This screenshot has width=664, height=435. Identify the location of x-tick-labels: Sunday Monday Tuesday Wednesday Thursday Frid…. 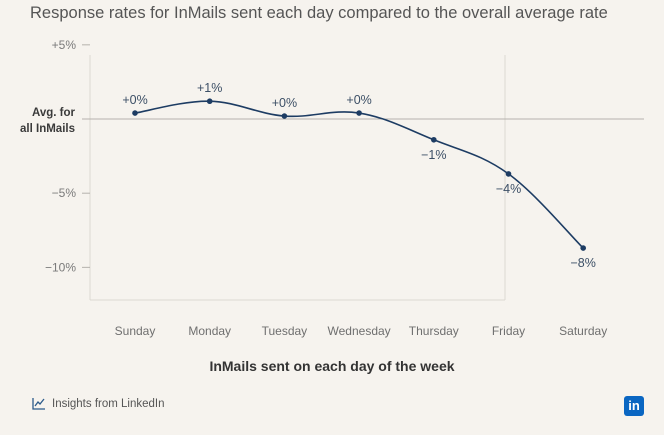
(361, 331).